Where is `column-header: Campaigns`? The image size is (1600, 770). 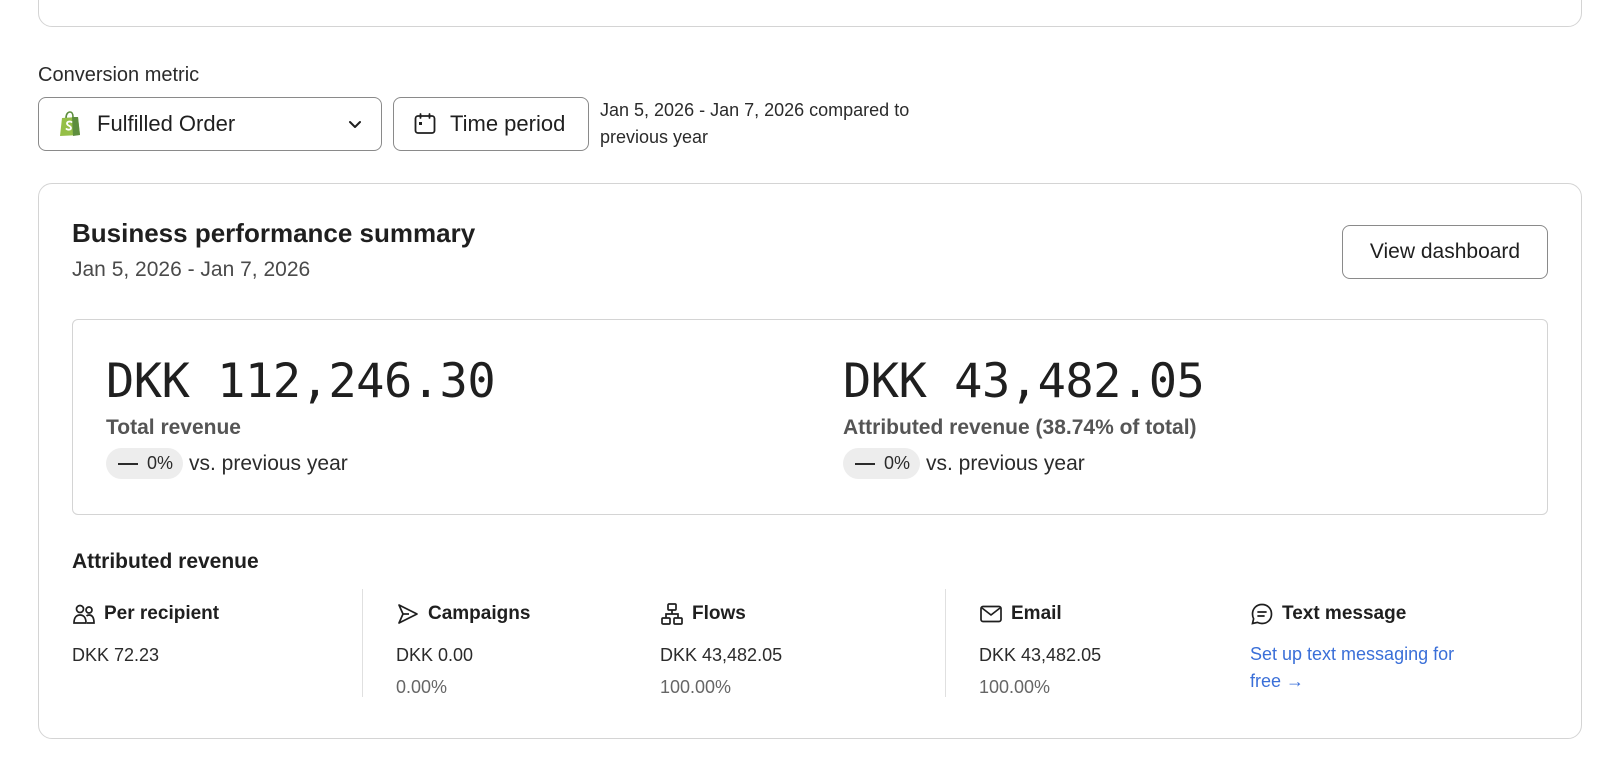 column-header: Campaigns is located at coordinates (463, 614).